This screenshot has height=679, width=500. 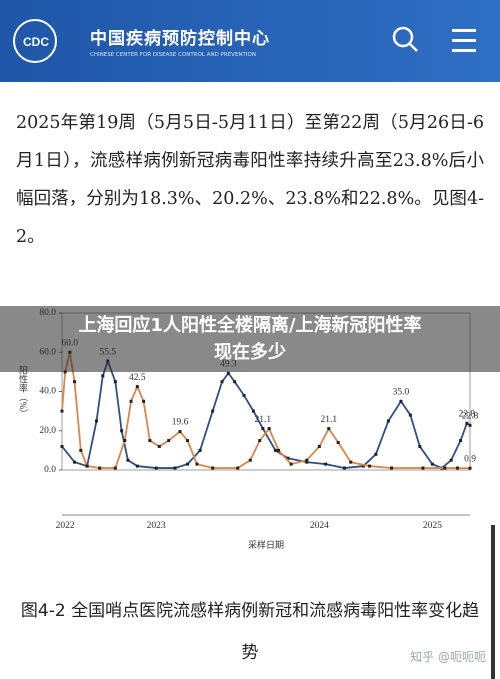 I want to click on logo-text: CDC, so click(x=36, y=42).